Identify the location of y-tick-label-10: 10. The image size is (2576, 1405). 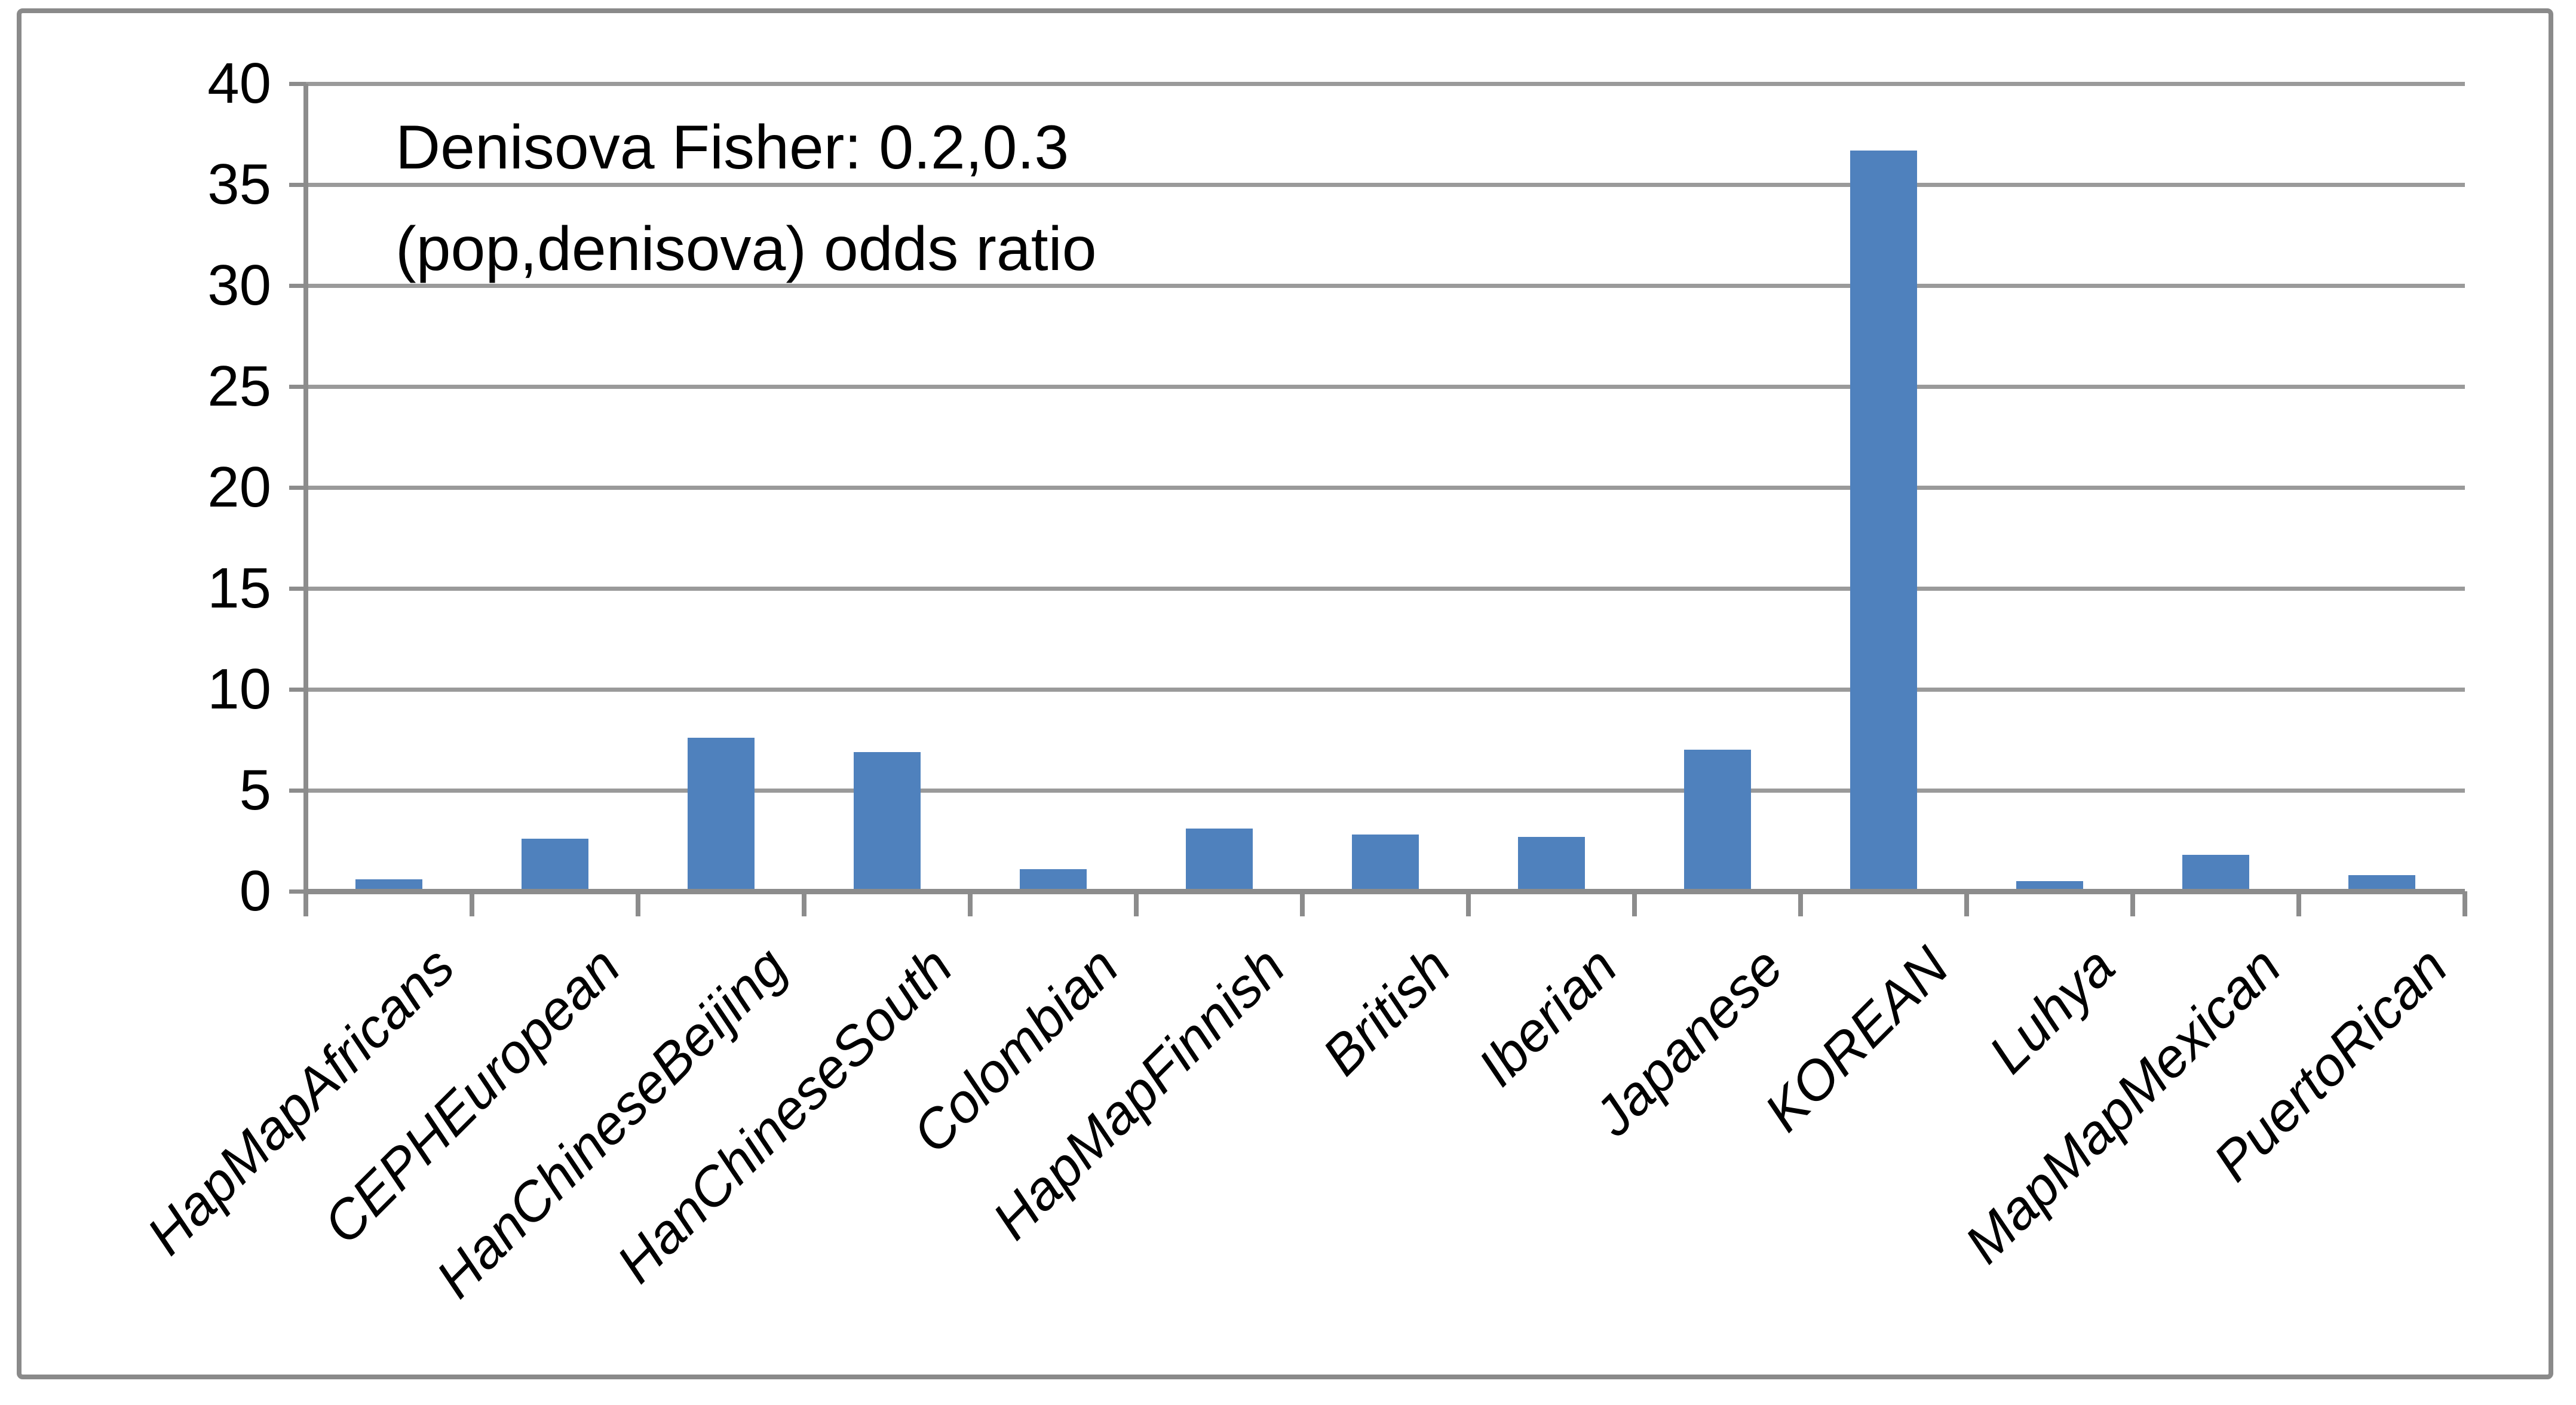
(239, 689).